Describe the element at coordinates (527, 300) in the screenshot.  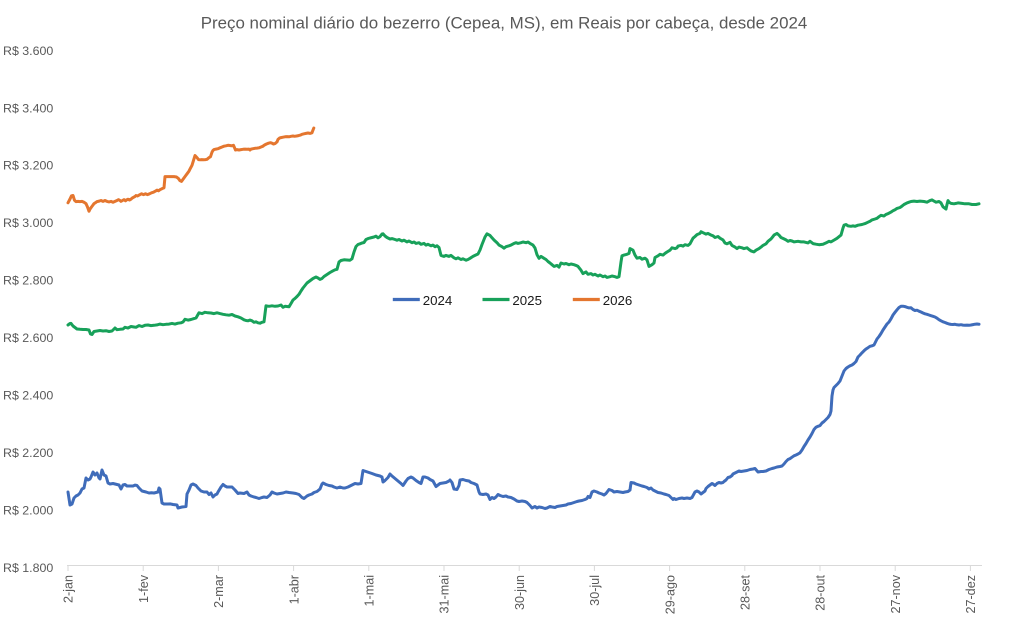
I see `svg-text: 2025` at that location.